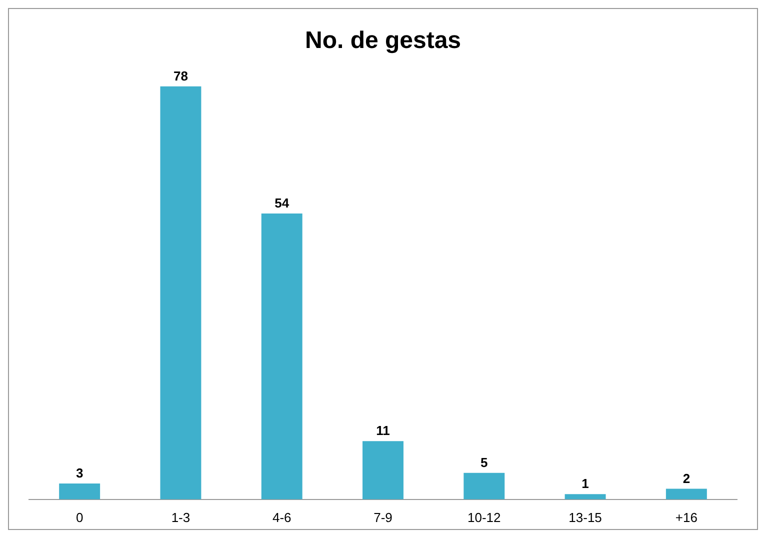 The image size is (767, 540). I want to click on x-tick-label: 7-9, so click(383, 517).